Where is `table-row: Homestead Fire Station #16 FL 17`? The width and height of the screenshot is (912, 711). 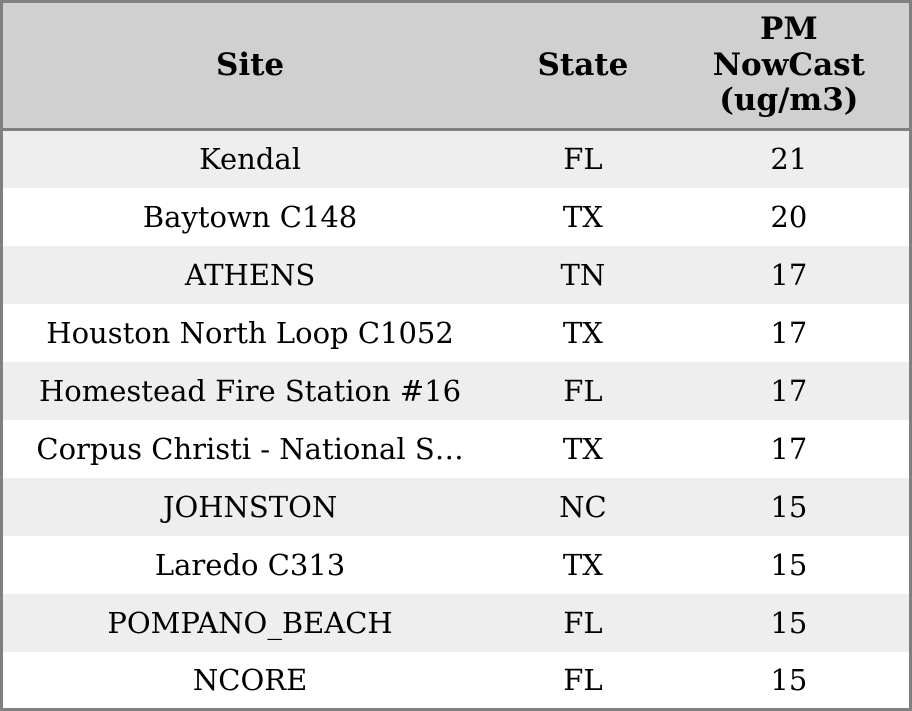
table-row: Homestead Fire Station #16 FL 17 is located at coordinates (456, 390).